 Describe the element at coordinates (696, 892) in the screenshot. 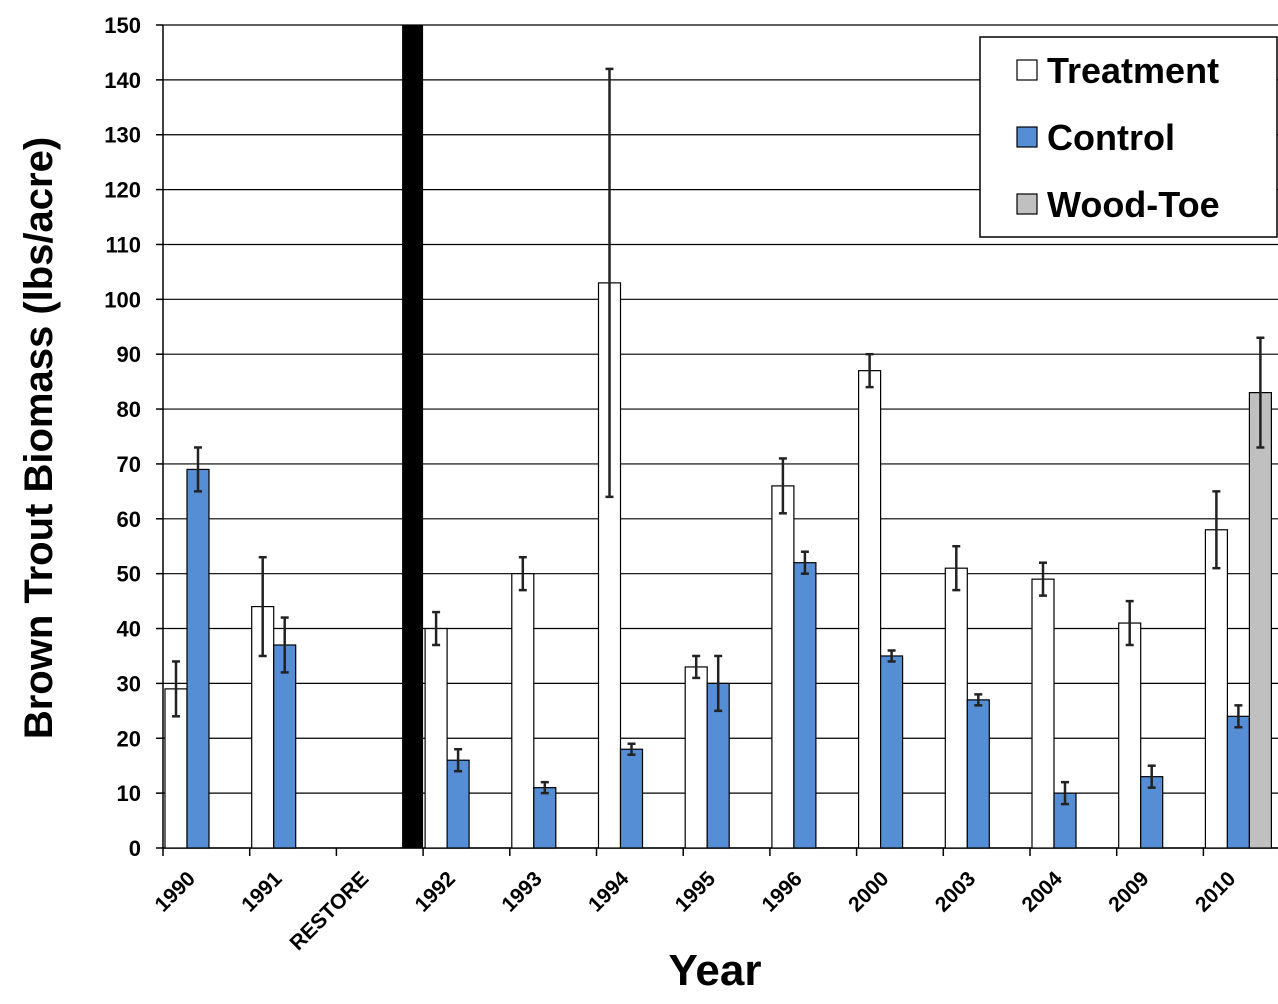

I see `x-tick-label: 1995` at that location.